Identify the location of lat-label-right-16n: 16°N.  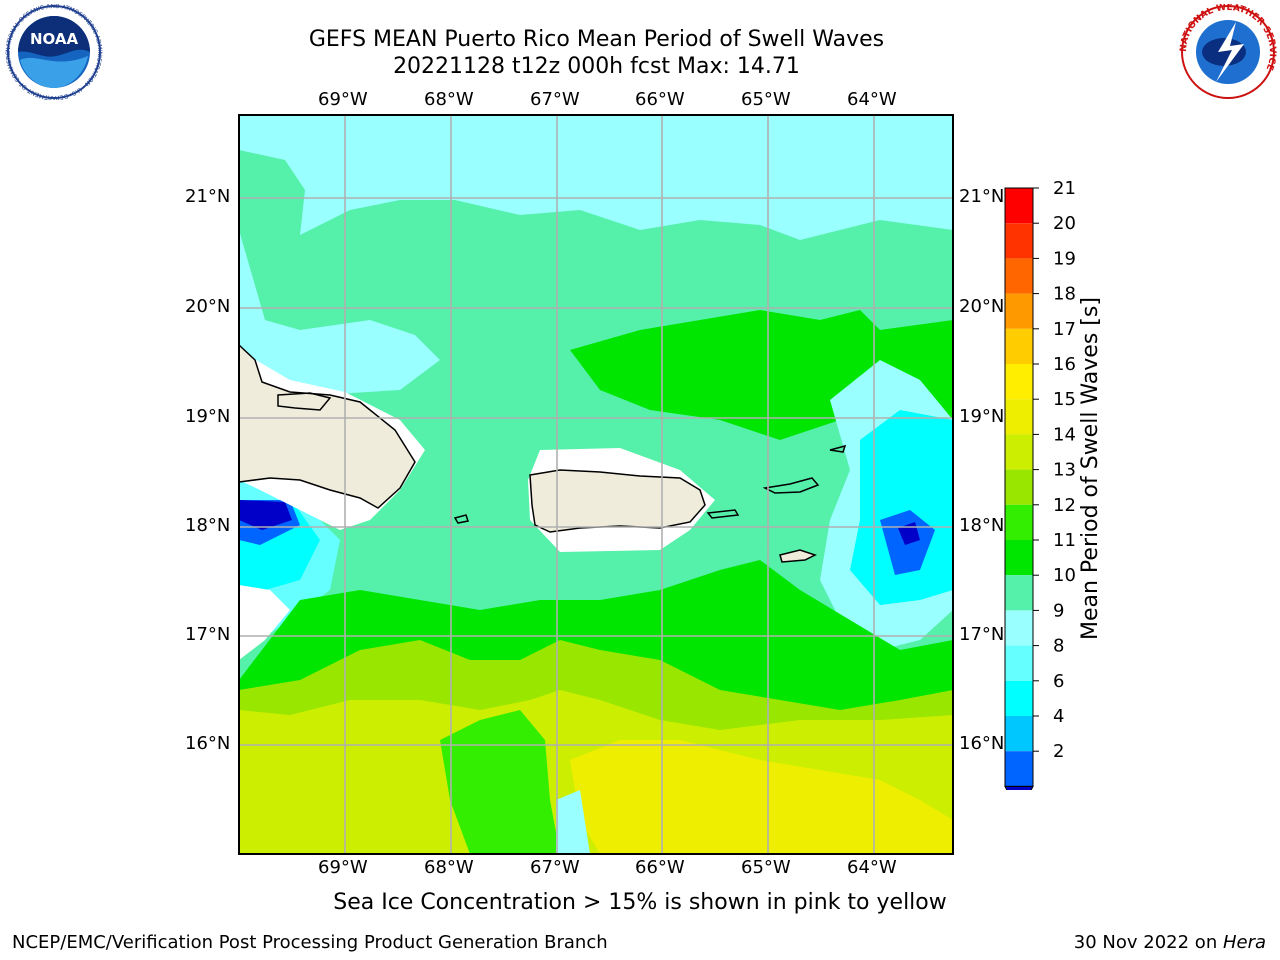
(982, 743).